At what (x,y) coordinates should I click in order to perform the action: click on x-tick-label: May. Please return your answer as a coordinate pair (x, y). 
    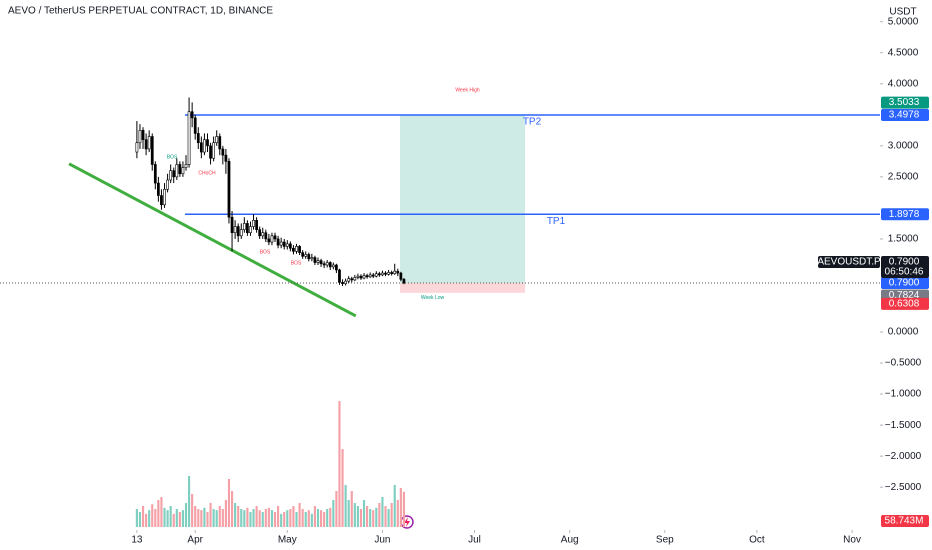
    Looking at the image, I should click on (287, 540).